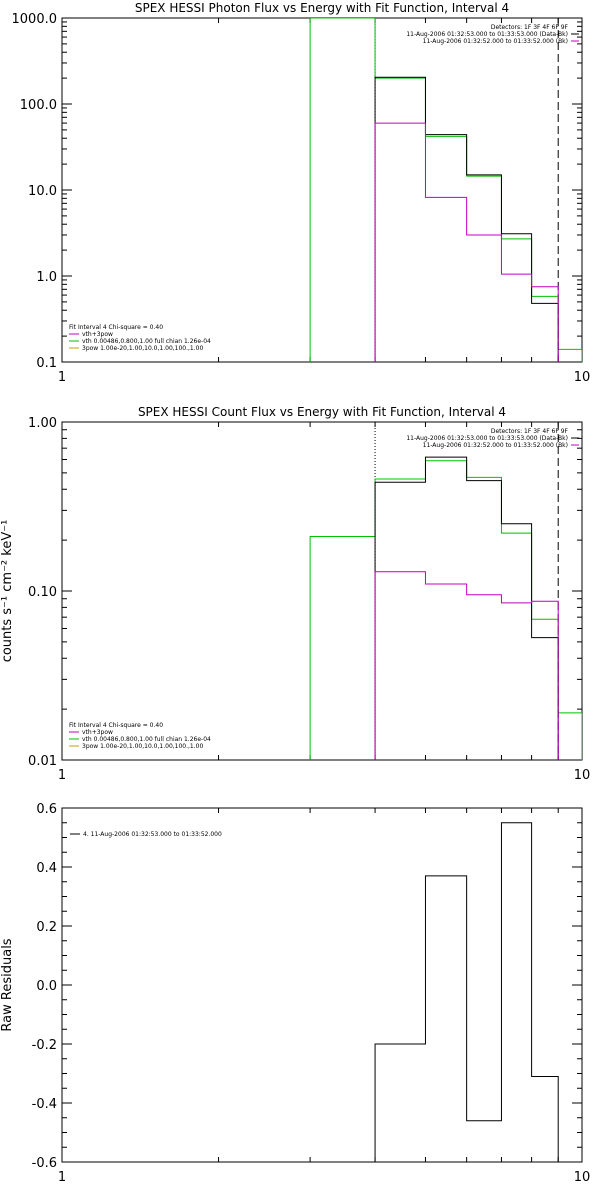  I want to click on y-tick-label: 0.6, so click(46, 809).